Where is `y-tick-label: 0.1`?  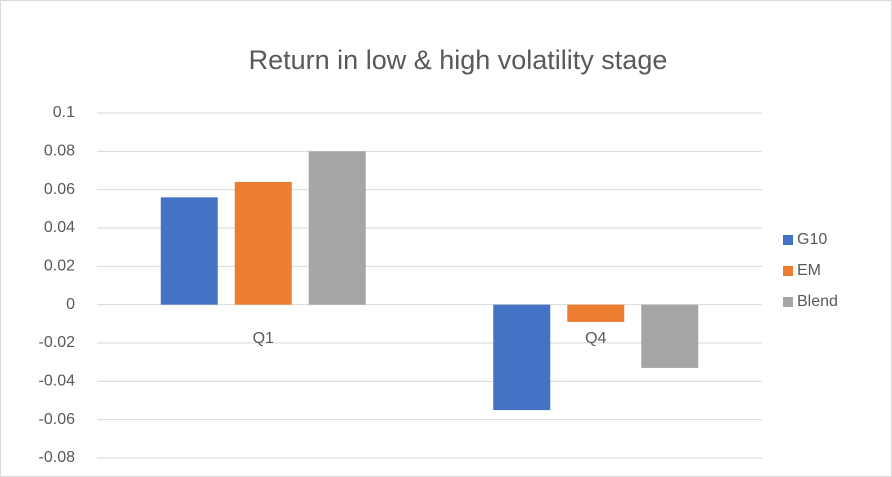
y-tick-label: 0.1 is located at coordinates (64, 112).